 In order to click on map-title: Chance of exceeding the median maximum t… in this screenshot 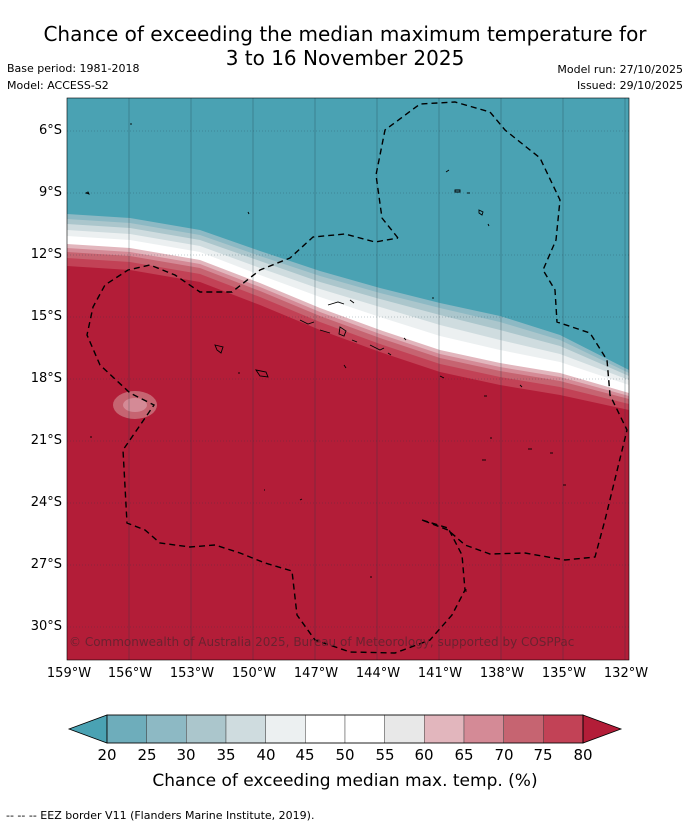, I will do `click(345, 46)`.